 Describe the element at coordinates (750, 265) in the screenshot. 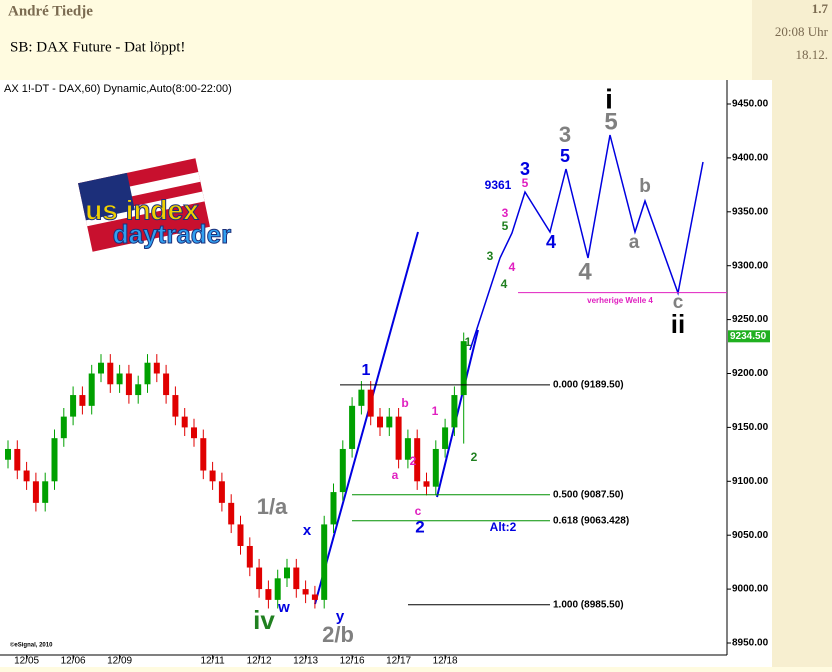

I see `y-tick-label: 9300.00` at that location.